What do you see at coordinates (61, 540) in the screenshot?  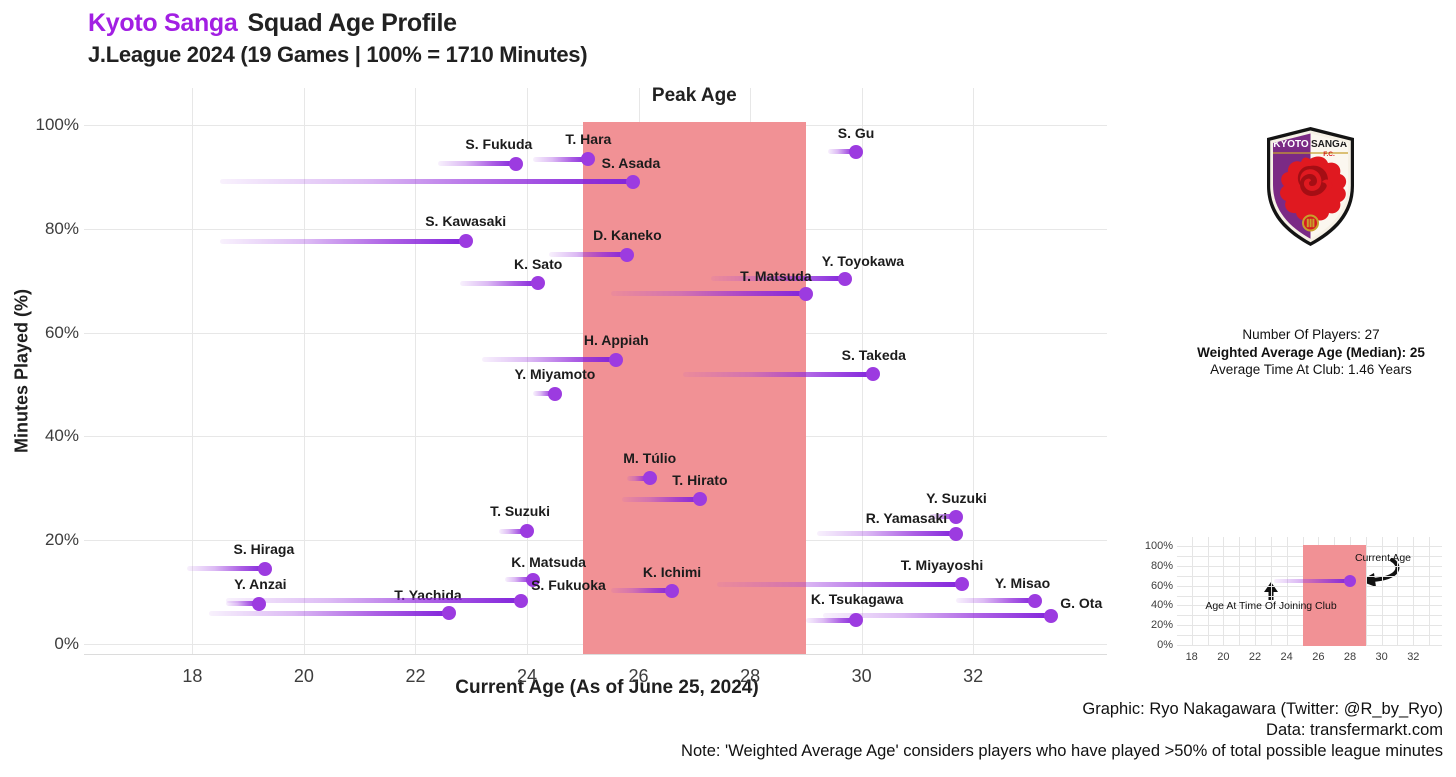 I see `y-tick-label: 20%` at bounding box center [61, 540].